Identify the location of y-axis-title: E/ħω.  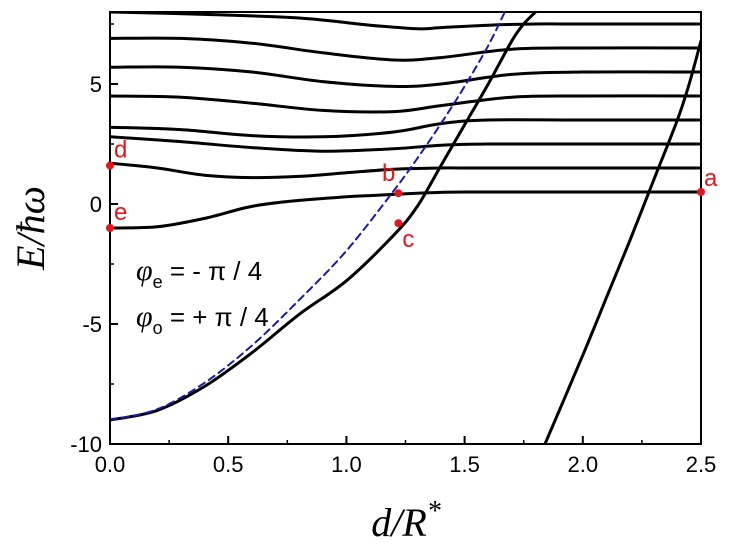
(30, 228).